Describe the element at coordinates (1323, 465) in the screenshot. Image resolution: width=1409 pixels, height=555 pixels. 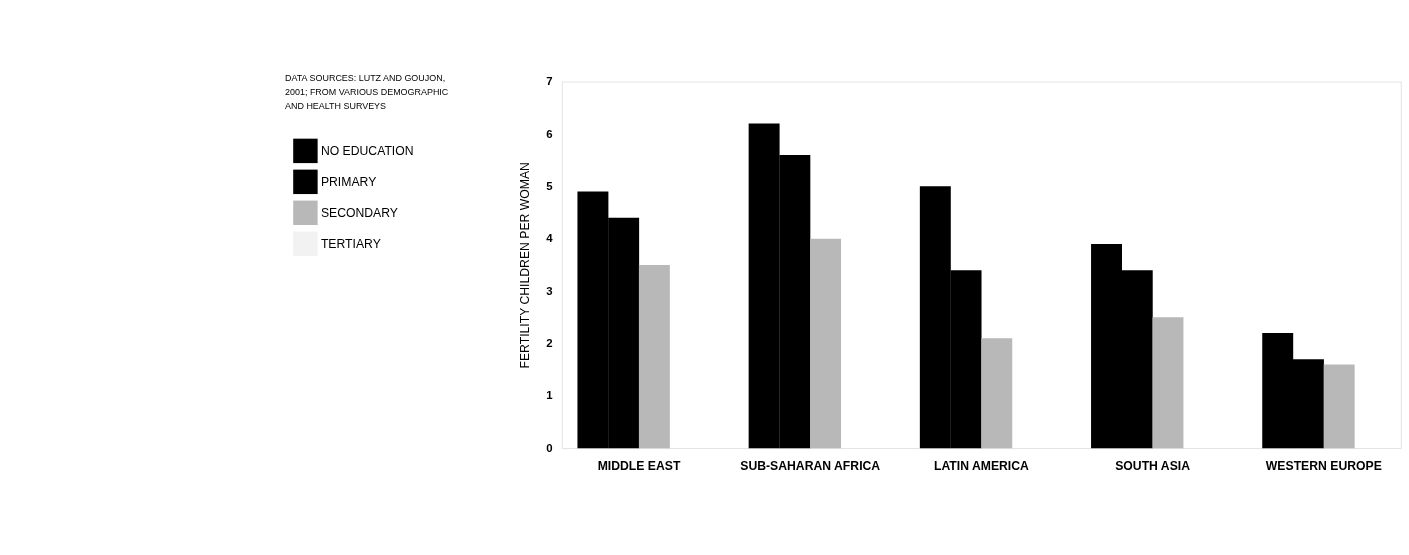
I see `x-tick-label: WESTERN EUROPE` at that location.